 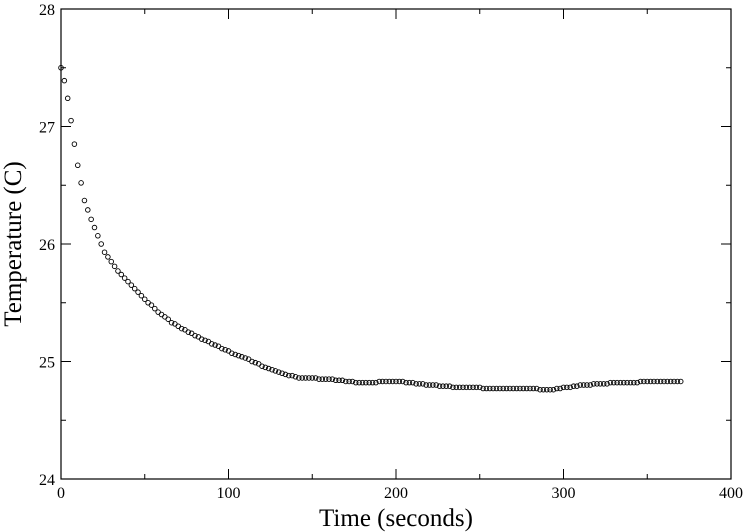 What do you see at coordinates (731, 493) in the screenshot?
I see `x-tick-label: 400` at bounding box center [731, 493].